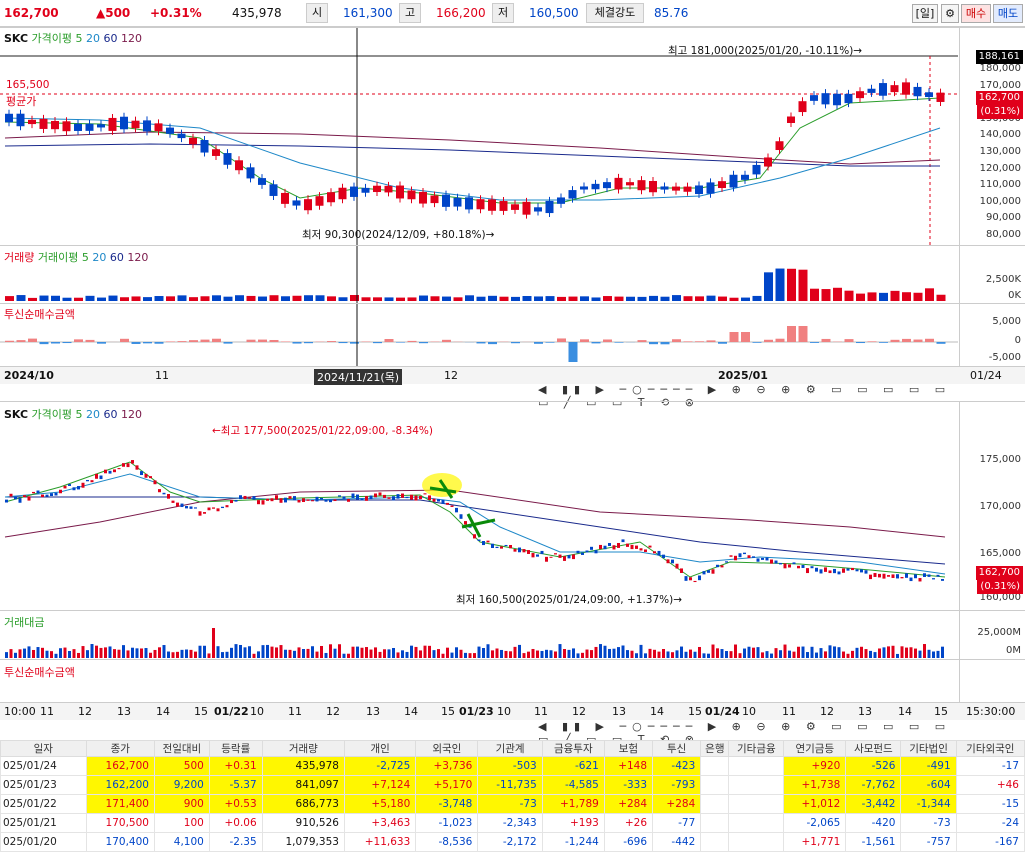  I want to click on table-cell: -2,725, so click(380, 766).